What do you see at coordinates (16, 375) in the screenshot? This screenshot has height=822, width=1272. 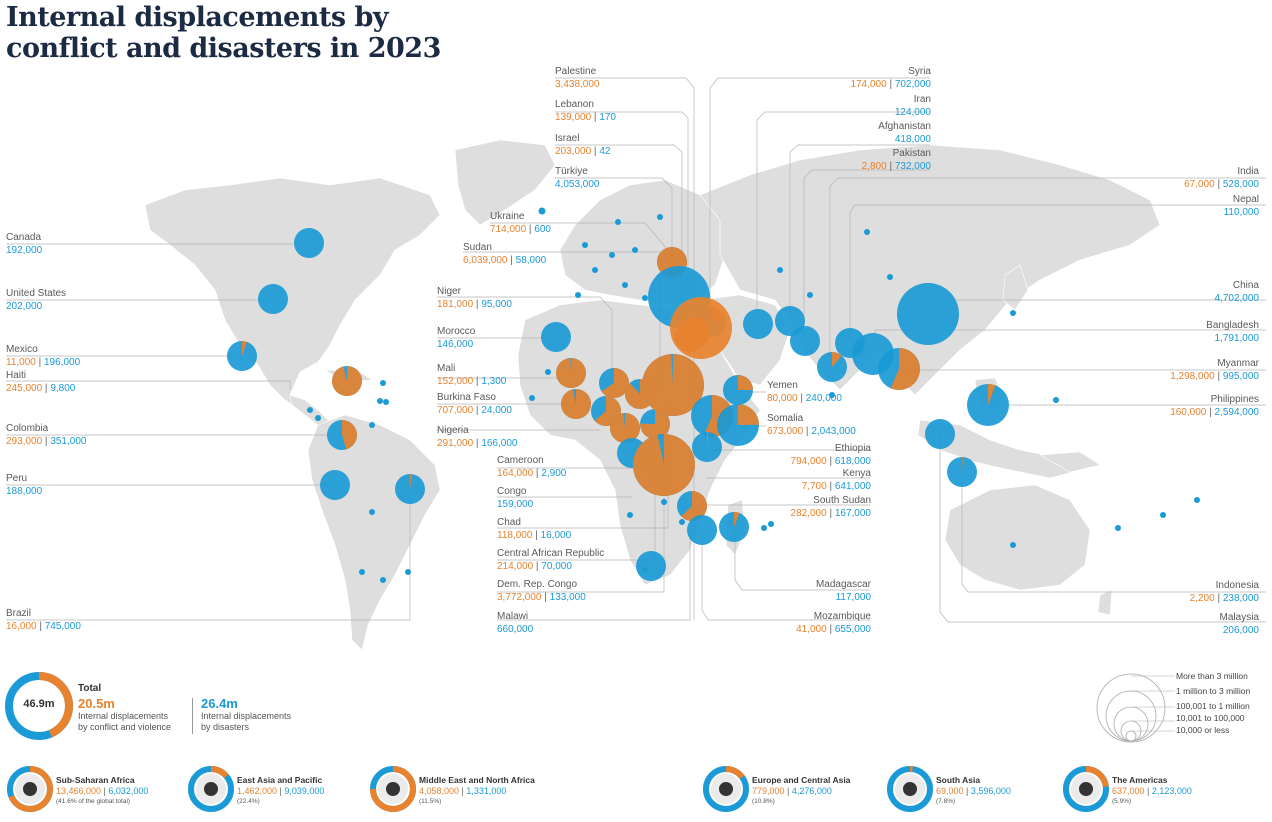 I see `label-name: Haiti` at bounding box center [16, 375].